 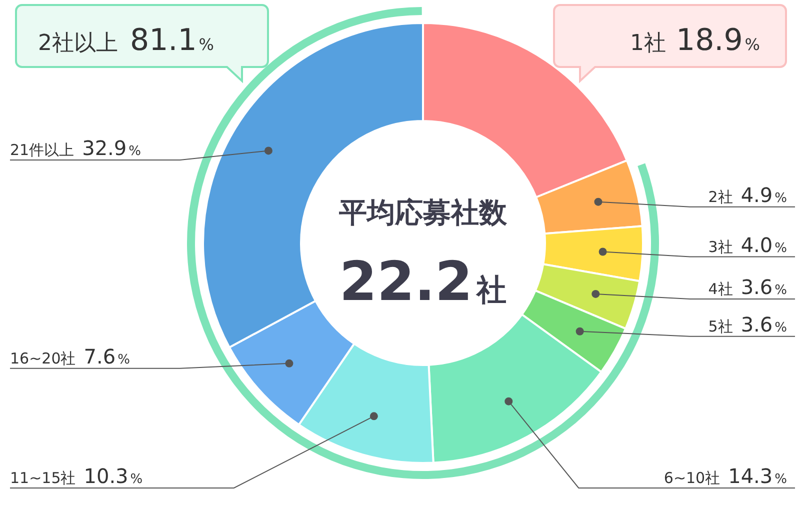 What do you see at coordinates (43, 478) in the screenshot?
I see `slice-label: 11~15社` at bounding box center [43, 478].